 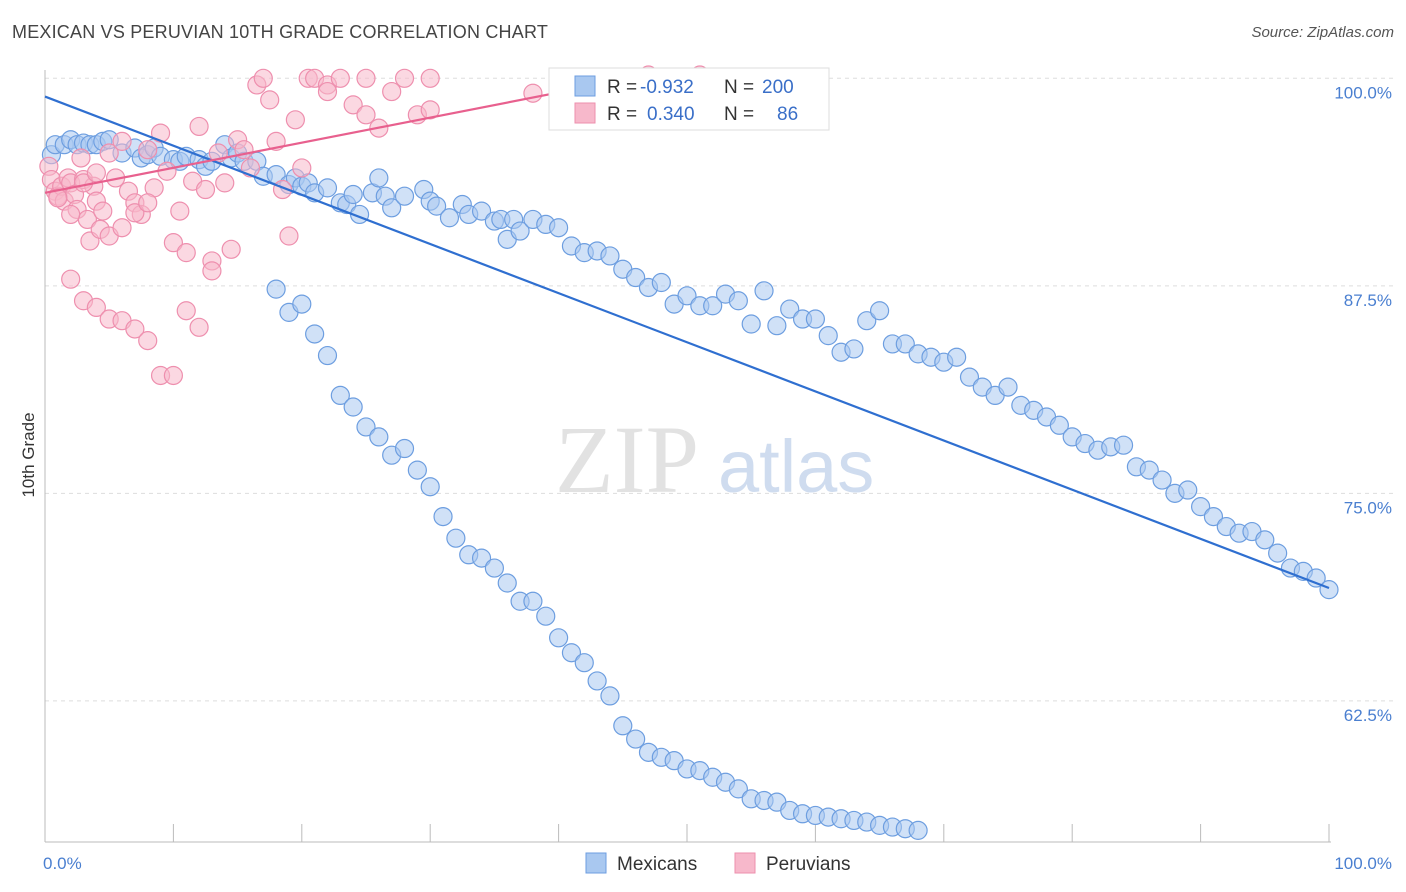 What do you see at coordinates (667, 87) in the screenshot?
I see `legend-r-value-mexicans: -0.932` at bounding box center [667, 87].